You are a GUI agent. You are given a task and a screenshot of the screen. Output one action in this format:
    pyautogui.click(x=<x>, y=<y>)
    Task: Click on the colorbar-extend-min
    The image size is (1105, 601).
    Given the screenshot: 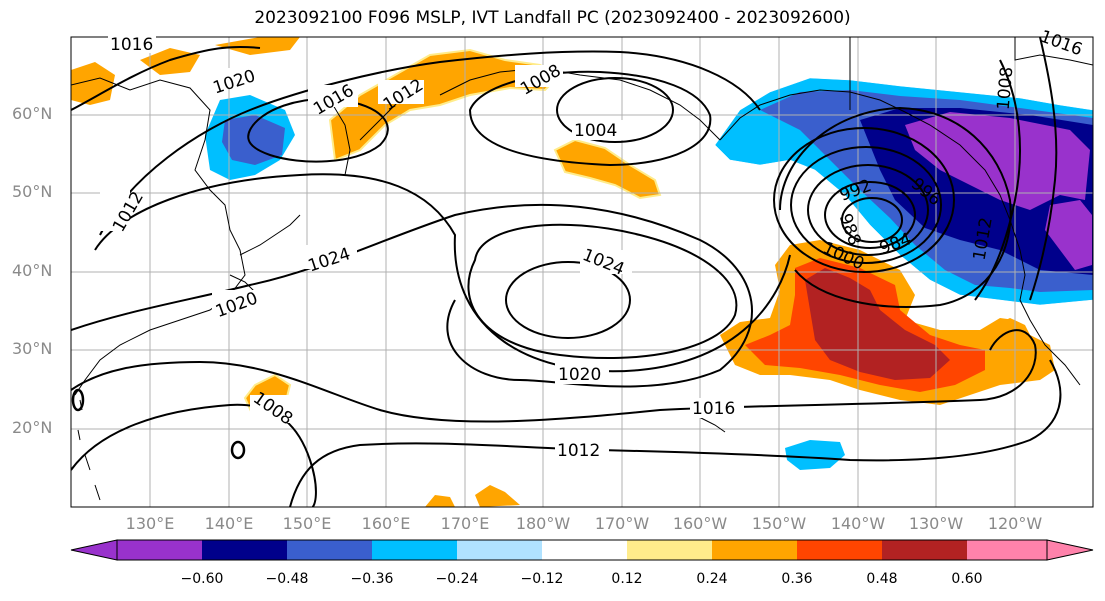 What is the action you would take?
    pyautogui.click(x=94, y=550)
    